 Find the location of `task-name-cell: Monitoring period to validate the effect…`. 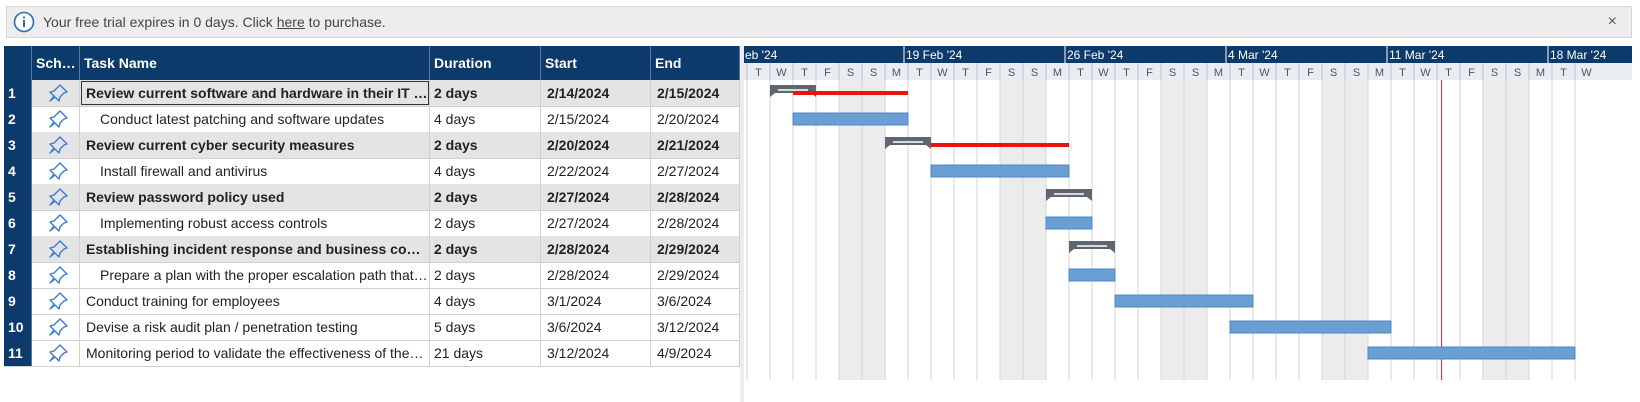

task-name-cell: Monitoring period to validate the effect… is located at coordinates (255, 353).